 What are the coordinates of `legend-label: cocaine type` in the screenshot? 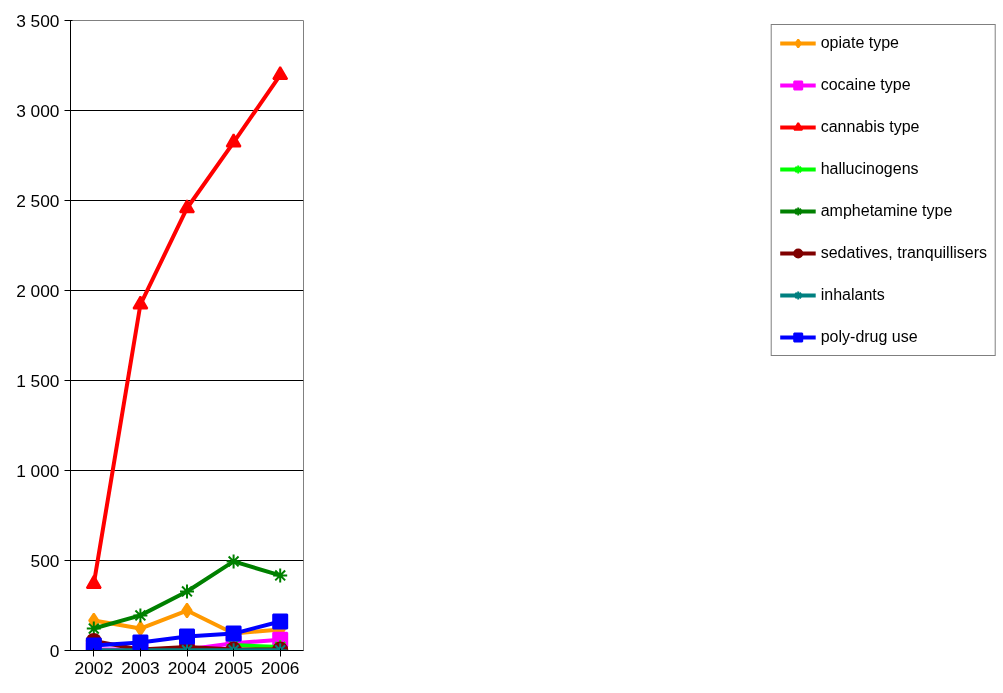 It's located at (865, 85).